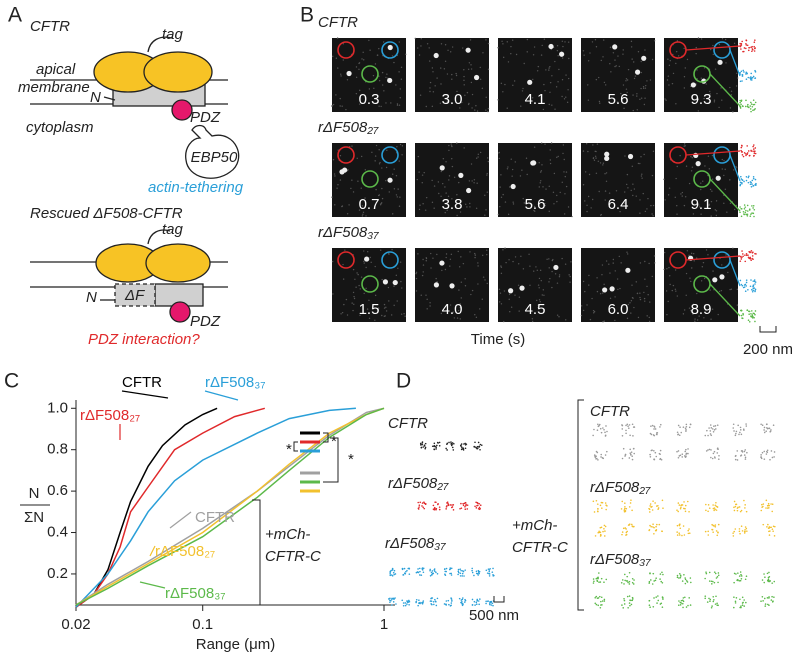 The image size is (805, 661). I want to click on spot, so click(530, 82).